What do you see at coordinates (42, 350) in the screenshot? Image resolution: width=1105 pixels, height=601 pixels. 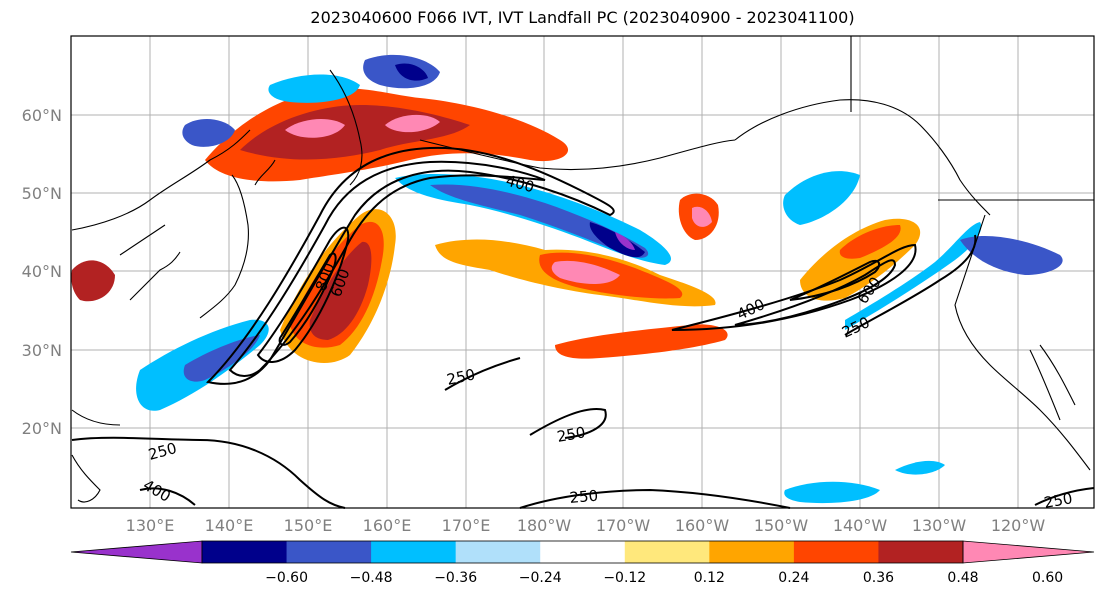 I see `lat-label: 30°N` at bounding box center [42, 350].